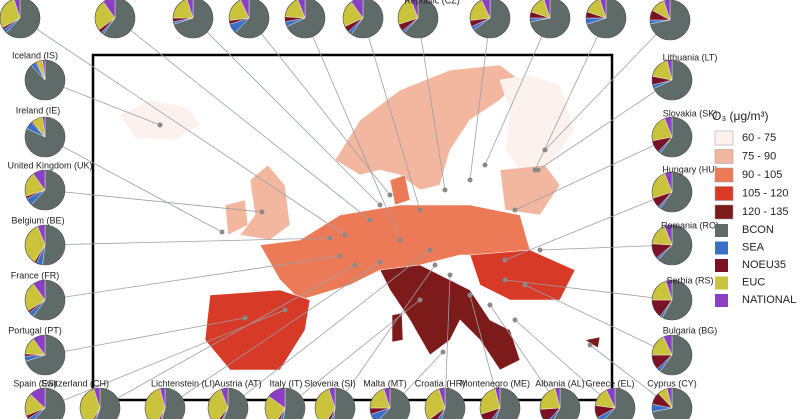 The image size is (800, 419). What do you see at coordinates (35, 55) in the screenshot?
I see `pie-label: Iceland (IS)` at bounding box center [35, 55].